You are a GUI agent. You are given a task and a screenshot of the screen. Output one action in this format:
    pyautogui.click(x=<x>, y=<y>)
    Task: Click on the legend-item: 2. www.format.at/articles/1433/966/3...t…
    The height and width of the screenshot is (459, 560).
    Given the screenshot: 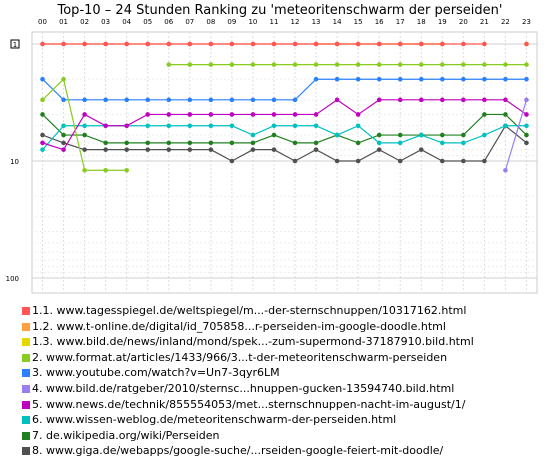 What is the action you would take?
    pyautogui.click(x=280, y=358)
    